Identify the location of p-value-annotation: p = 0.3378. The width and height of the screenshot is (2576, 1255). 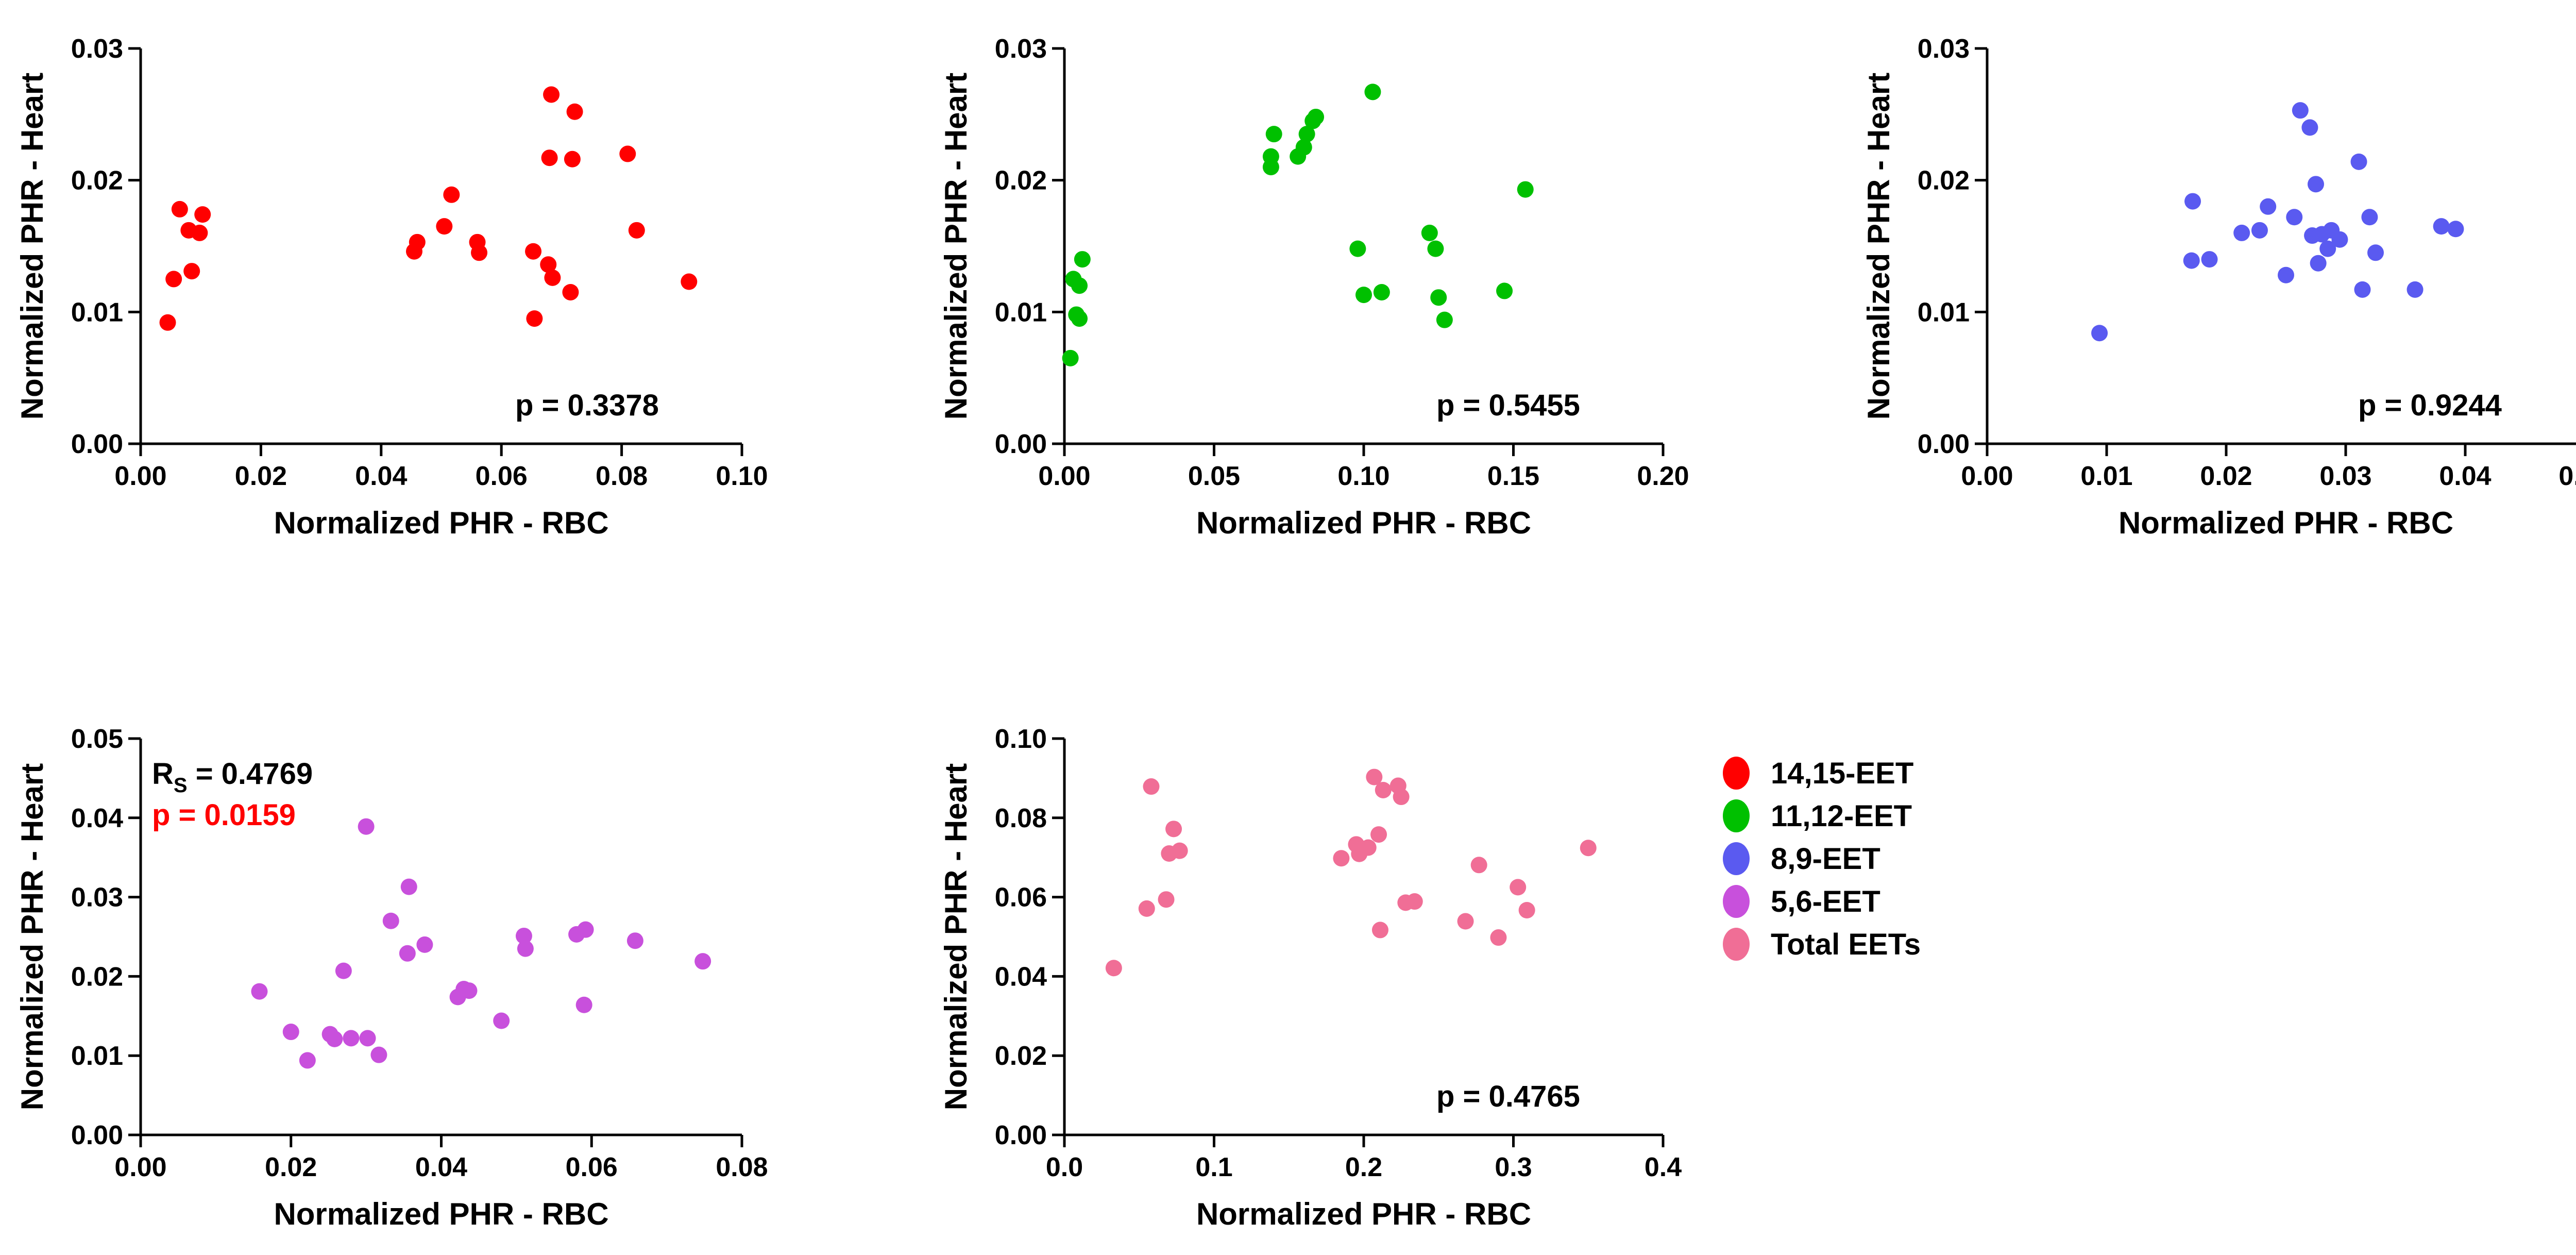
(587, 405).